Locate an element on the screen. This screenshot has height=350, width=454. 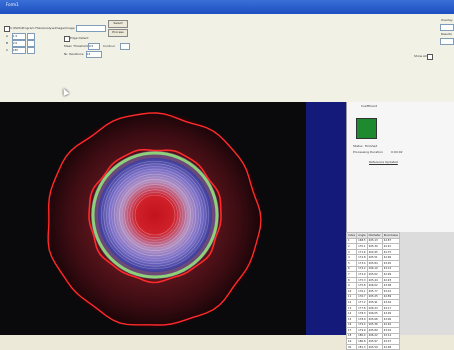
spin-value-b2 is located at coordinates (31, 43).